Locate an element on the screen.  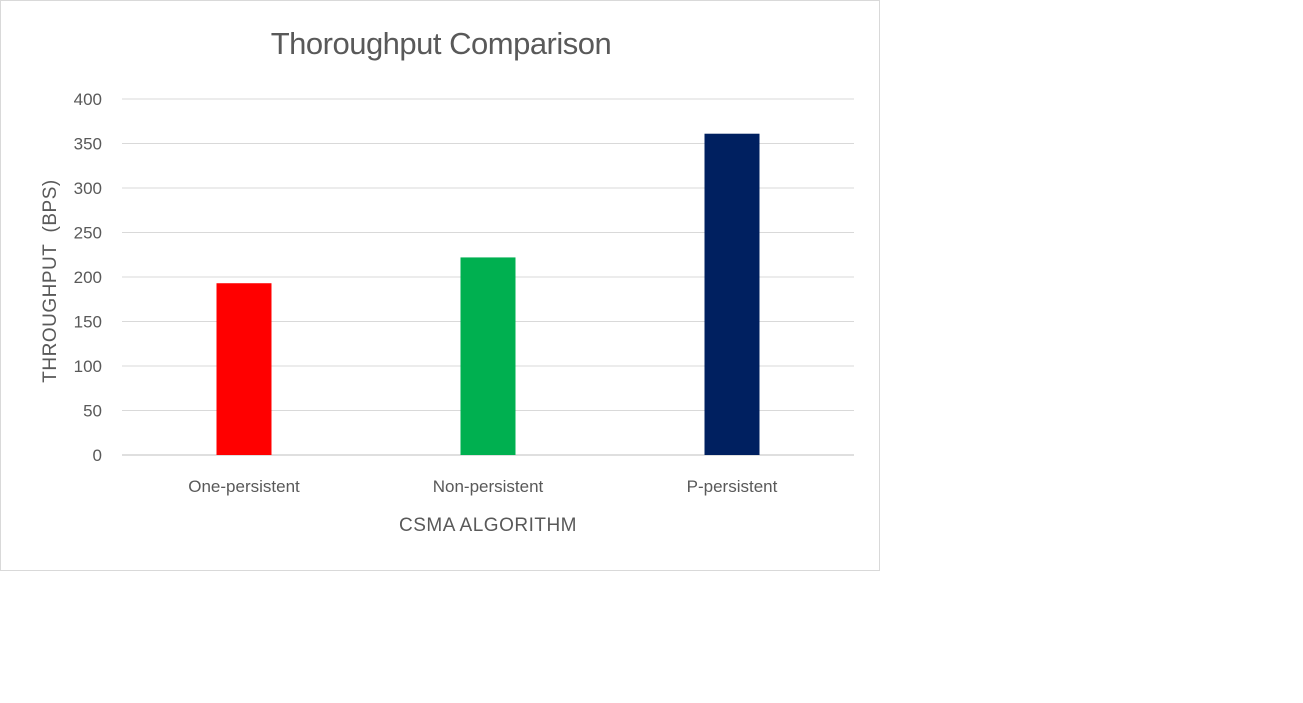
y-tick-label: 100 is located at coordinates (88, 366).